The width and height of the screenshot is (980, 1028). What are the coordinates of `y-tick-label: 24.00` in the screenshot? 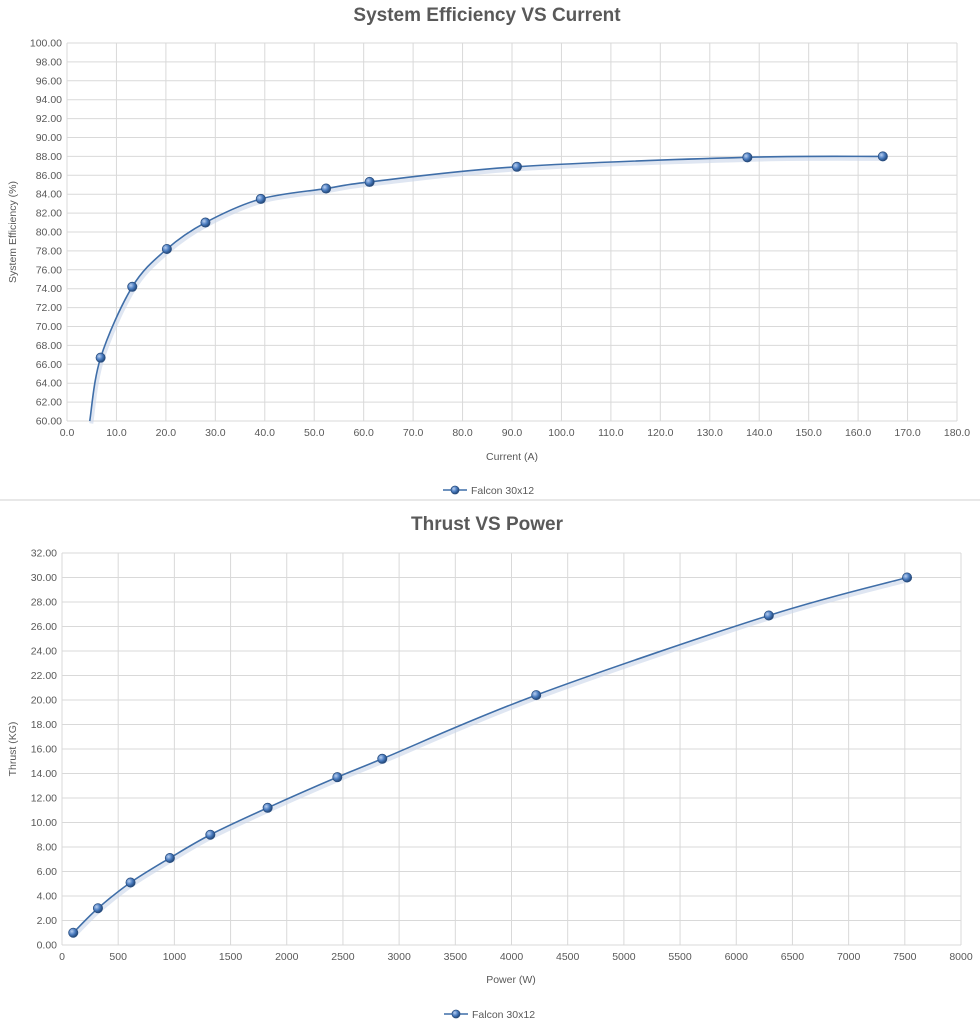 It's located at (44, 652).